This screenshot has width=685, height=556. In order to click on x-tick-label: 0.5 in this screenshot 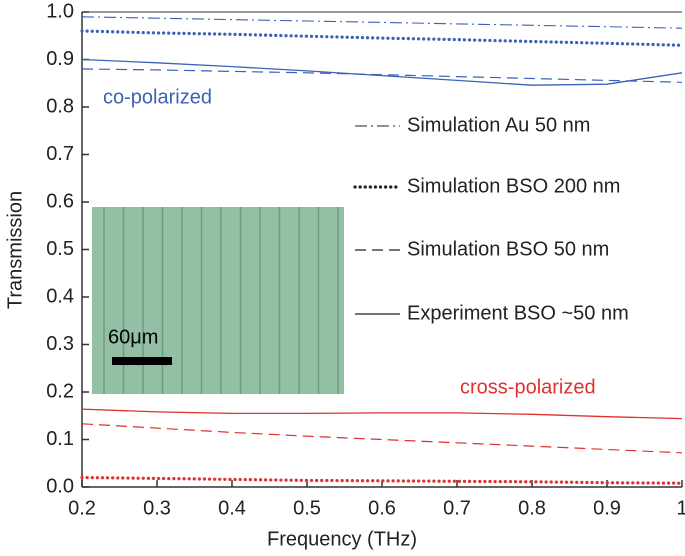, I will do `click(307, 508)`.